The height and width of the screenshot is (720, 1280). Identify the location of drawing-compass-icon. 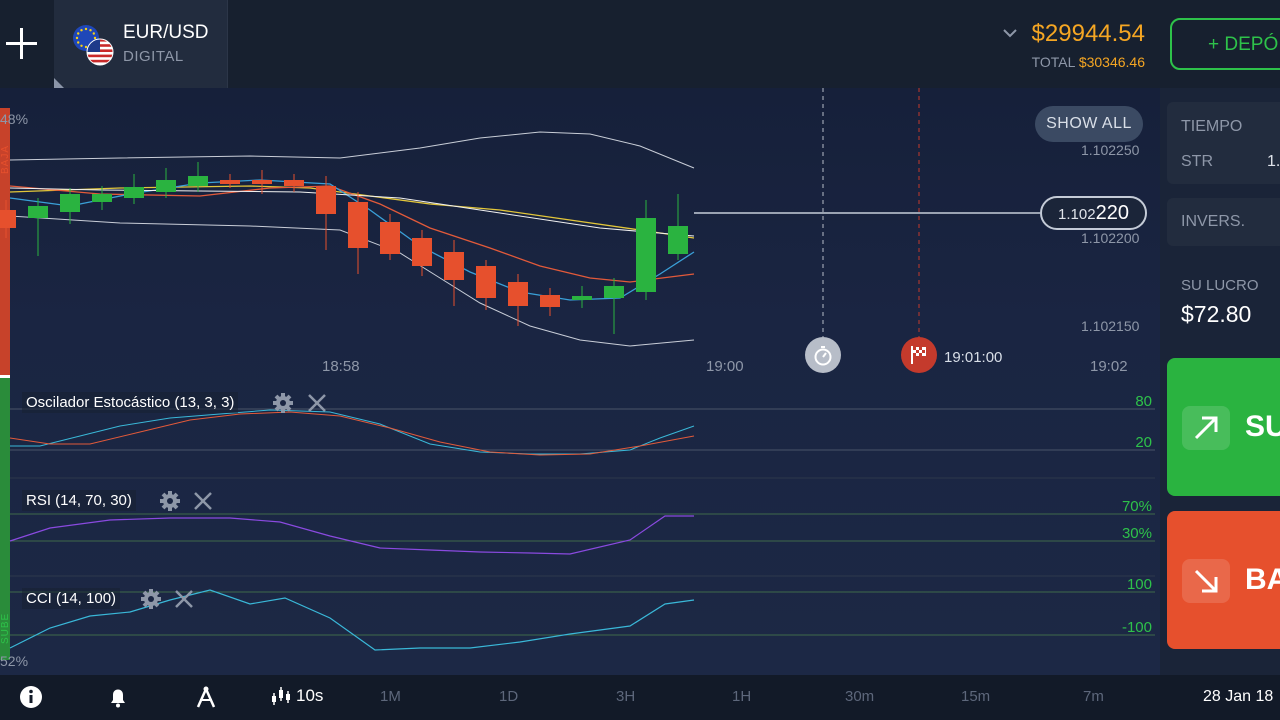
(206, 697).